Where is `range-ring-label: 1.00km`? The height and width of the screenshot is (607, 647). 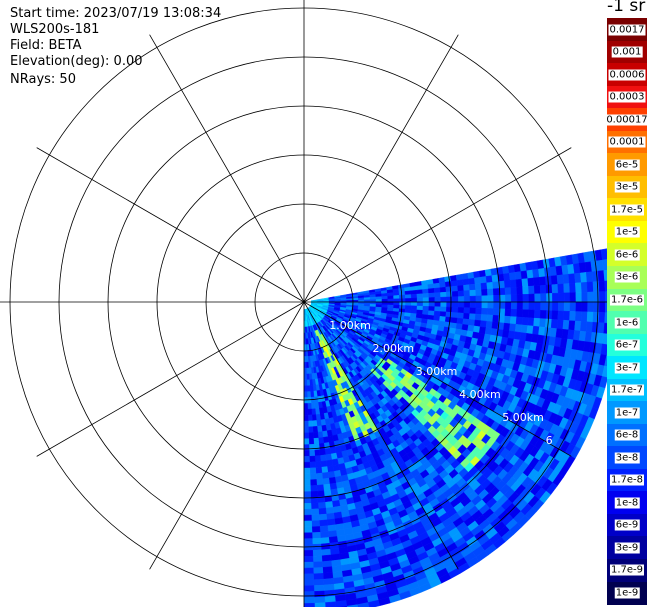 range-ring-label: 1.00km is located at coordinates (350, 325).